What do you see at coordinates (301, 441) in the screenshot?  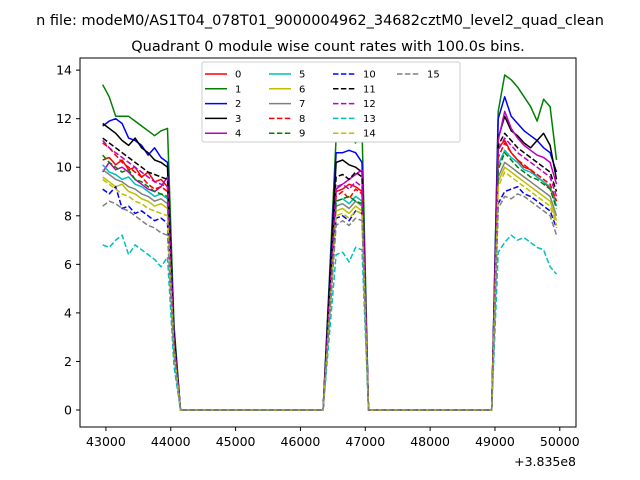 I see `x-tick-label: 46000` at bounding box center [301, 441].